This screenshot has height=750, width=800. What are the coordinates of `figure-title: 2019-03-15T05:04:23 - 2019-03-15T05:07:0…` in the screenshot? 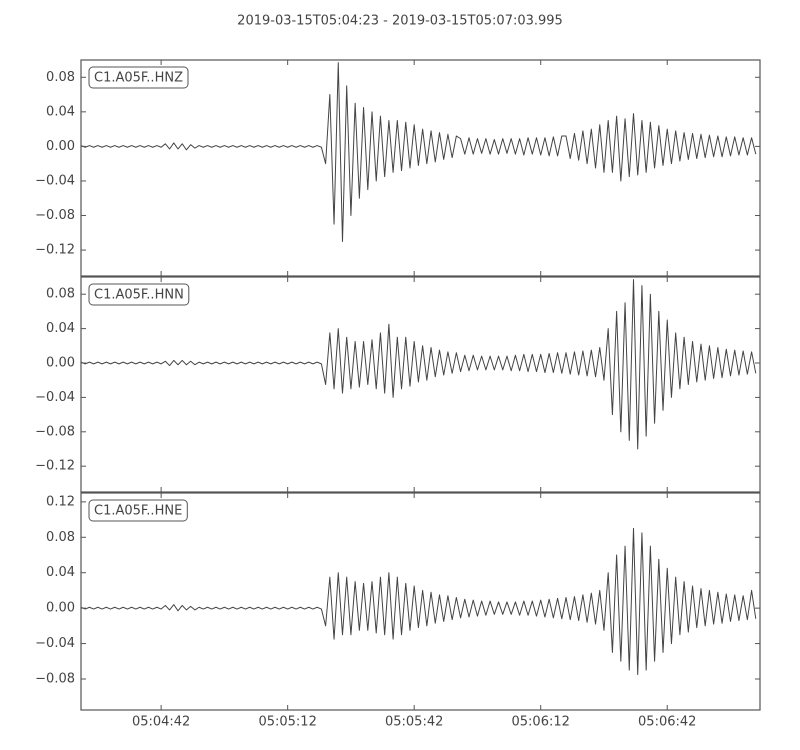 It's located at (400, 21).